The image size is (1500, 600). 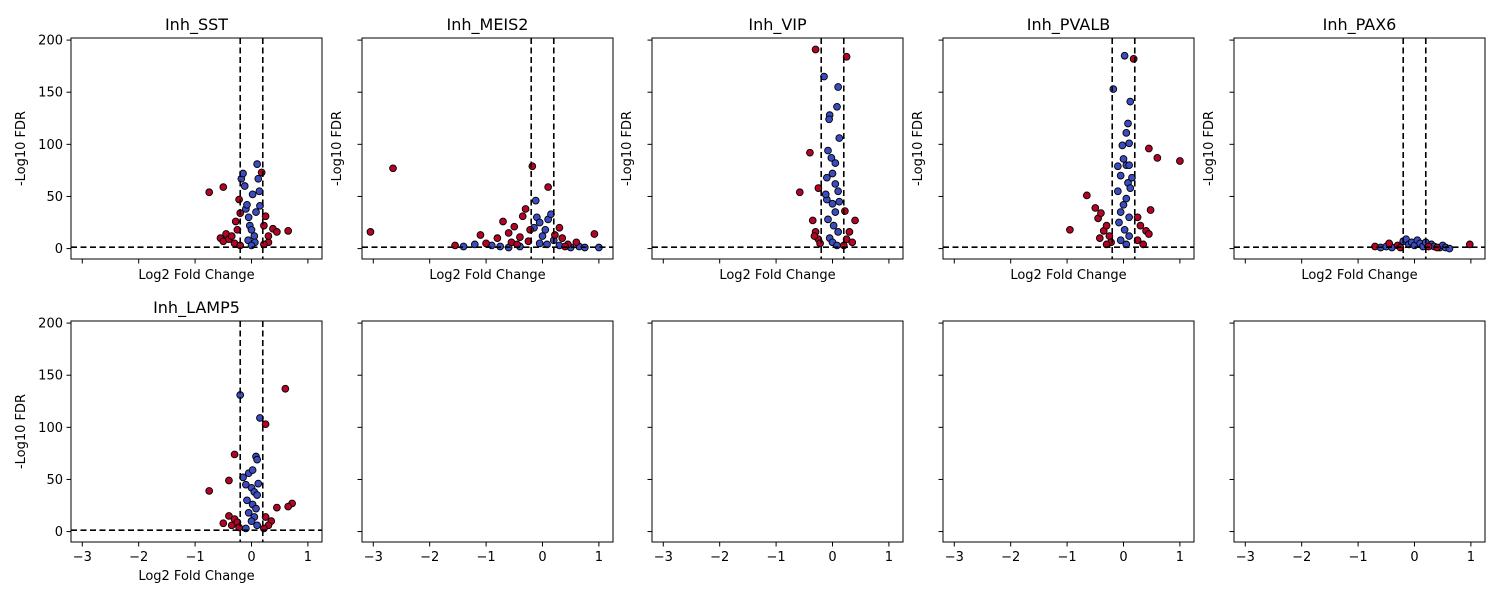 I want to click on subplot-7: −3 −2 −1 0 1, so click(x=485, y=442).